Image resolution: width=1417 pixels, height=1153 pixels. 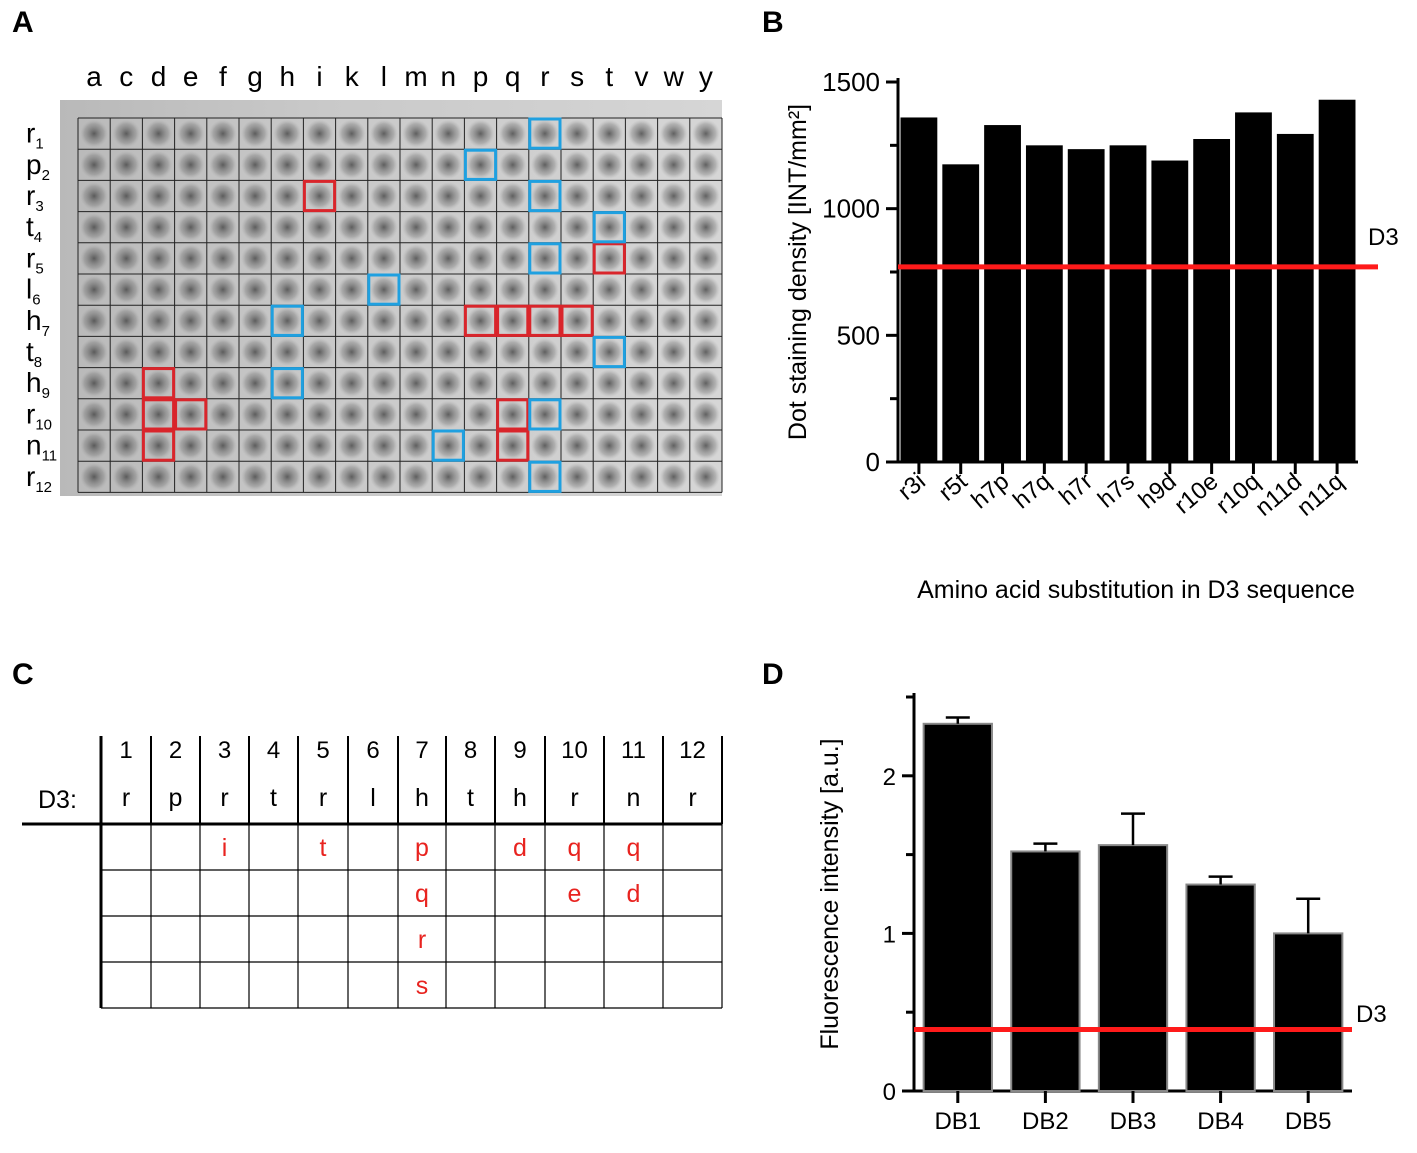 I want to click on position-number: 11, so click(x=633, y=750).